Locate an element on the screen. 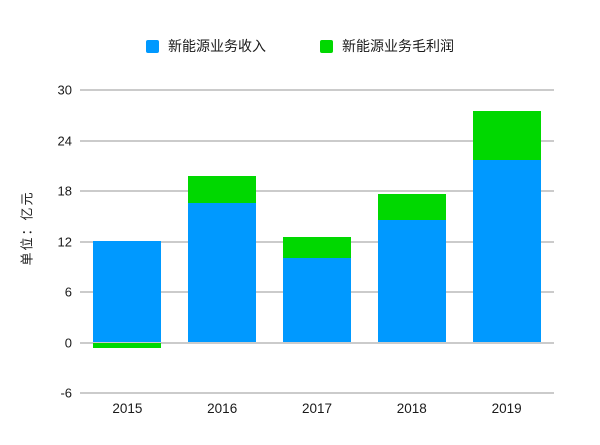 Image resolution: width=600 pixels, height=445 pixels. bar-2017-revenue is located at coordinates (317, 300).